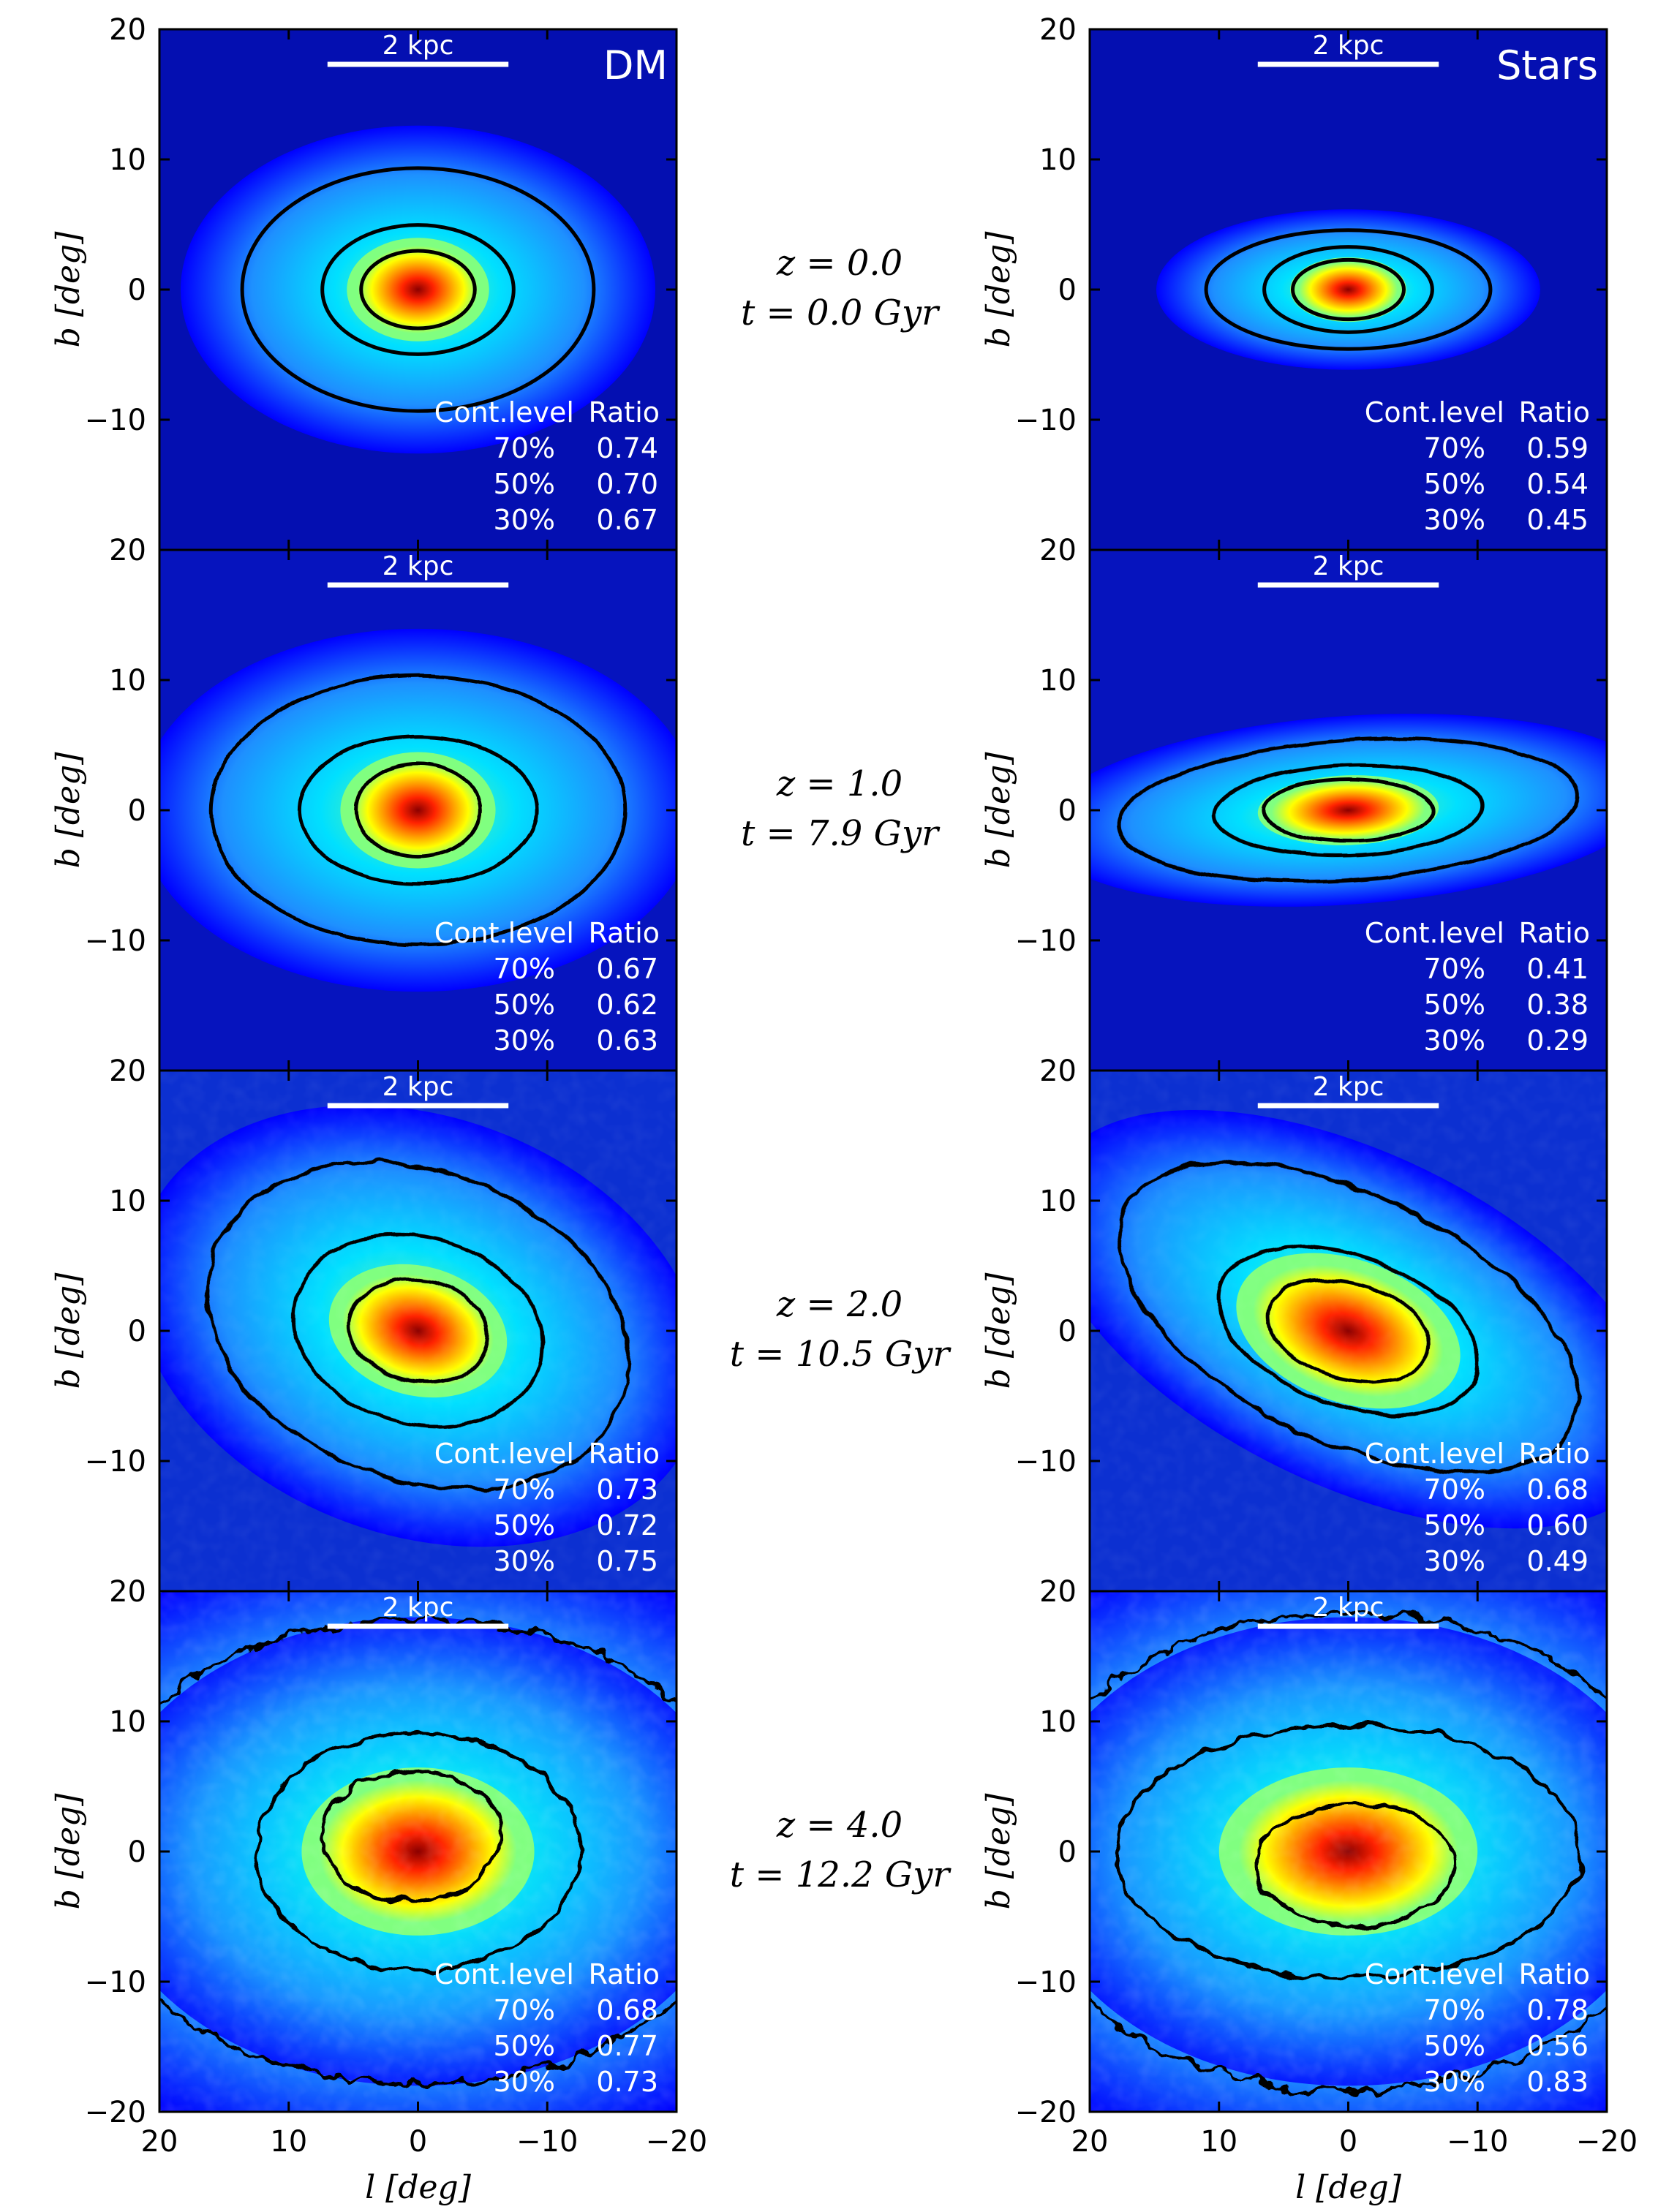 The image size is (1658, 2212). Describe the element at coordinates (839, 1825) in the screenshot. I see `redshift-label: z = 4.0` at that location.